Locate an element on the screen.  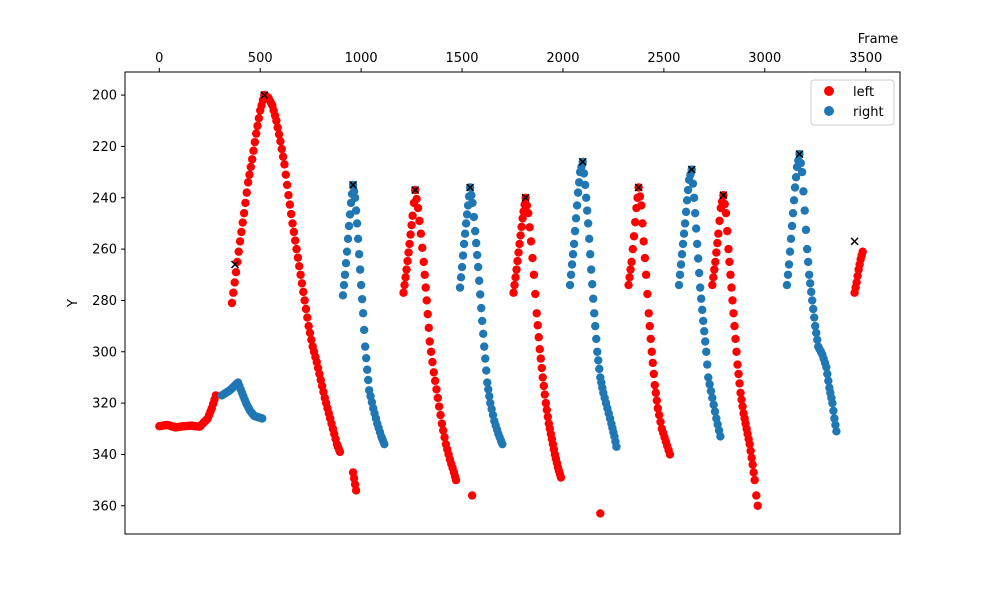
x-tick-label-1500: 1500 is located at coordinates (461, 58).